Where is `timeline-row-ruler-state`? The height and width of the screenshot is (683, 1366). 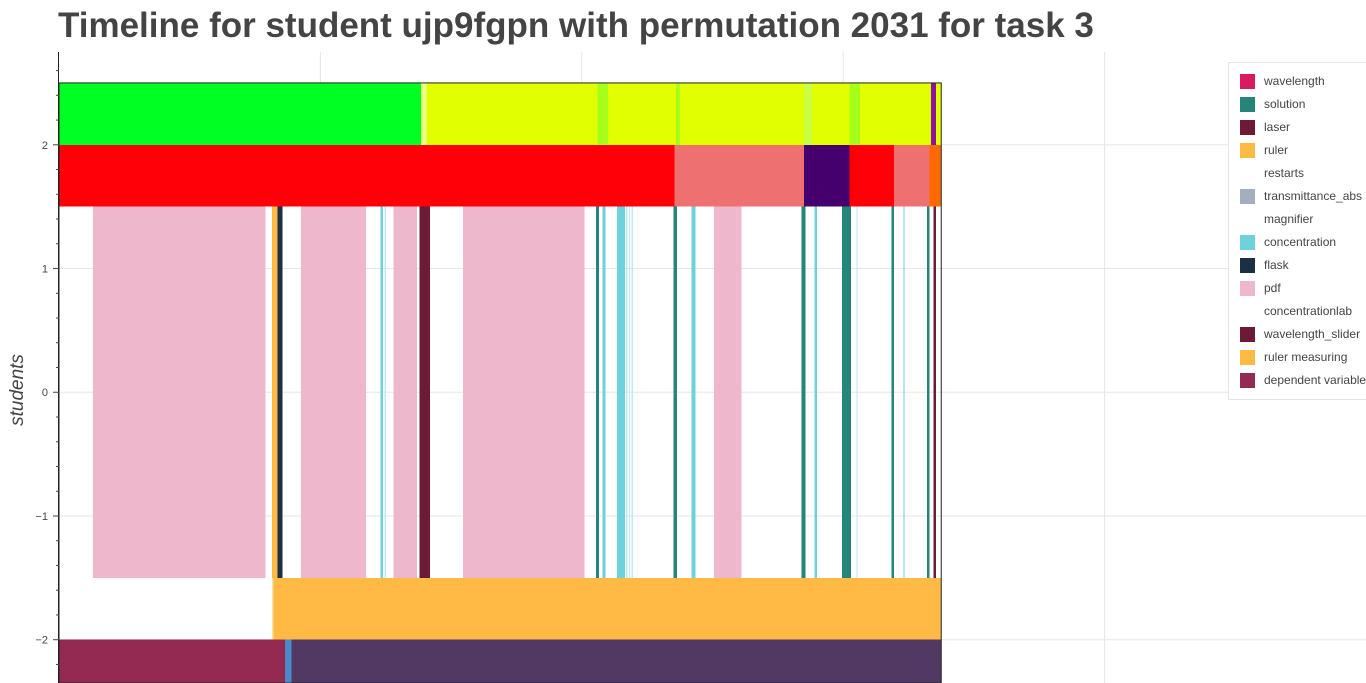 timeline-row-ruler-state is located at coordinates (607, 608).